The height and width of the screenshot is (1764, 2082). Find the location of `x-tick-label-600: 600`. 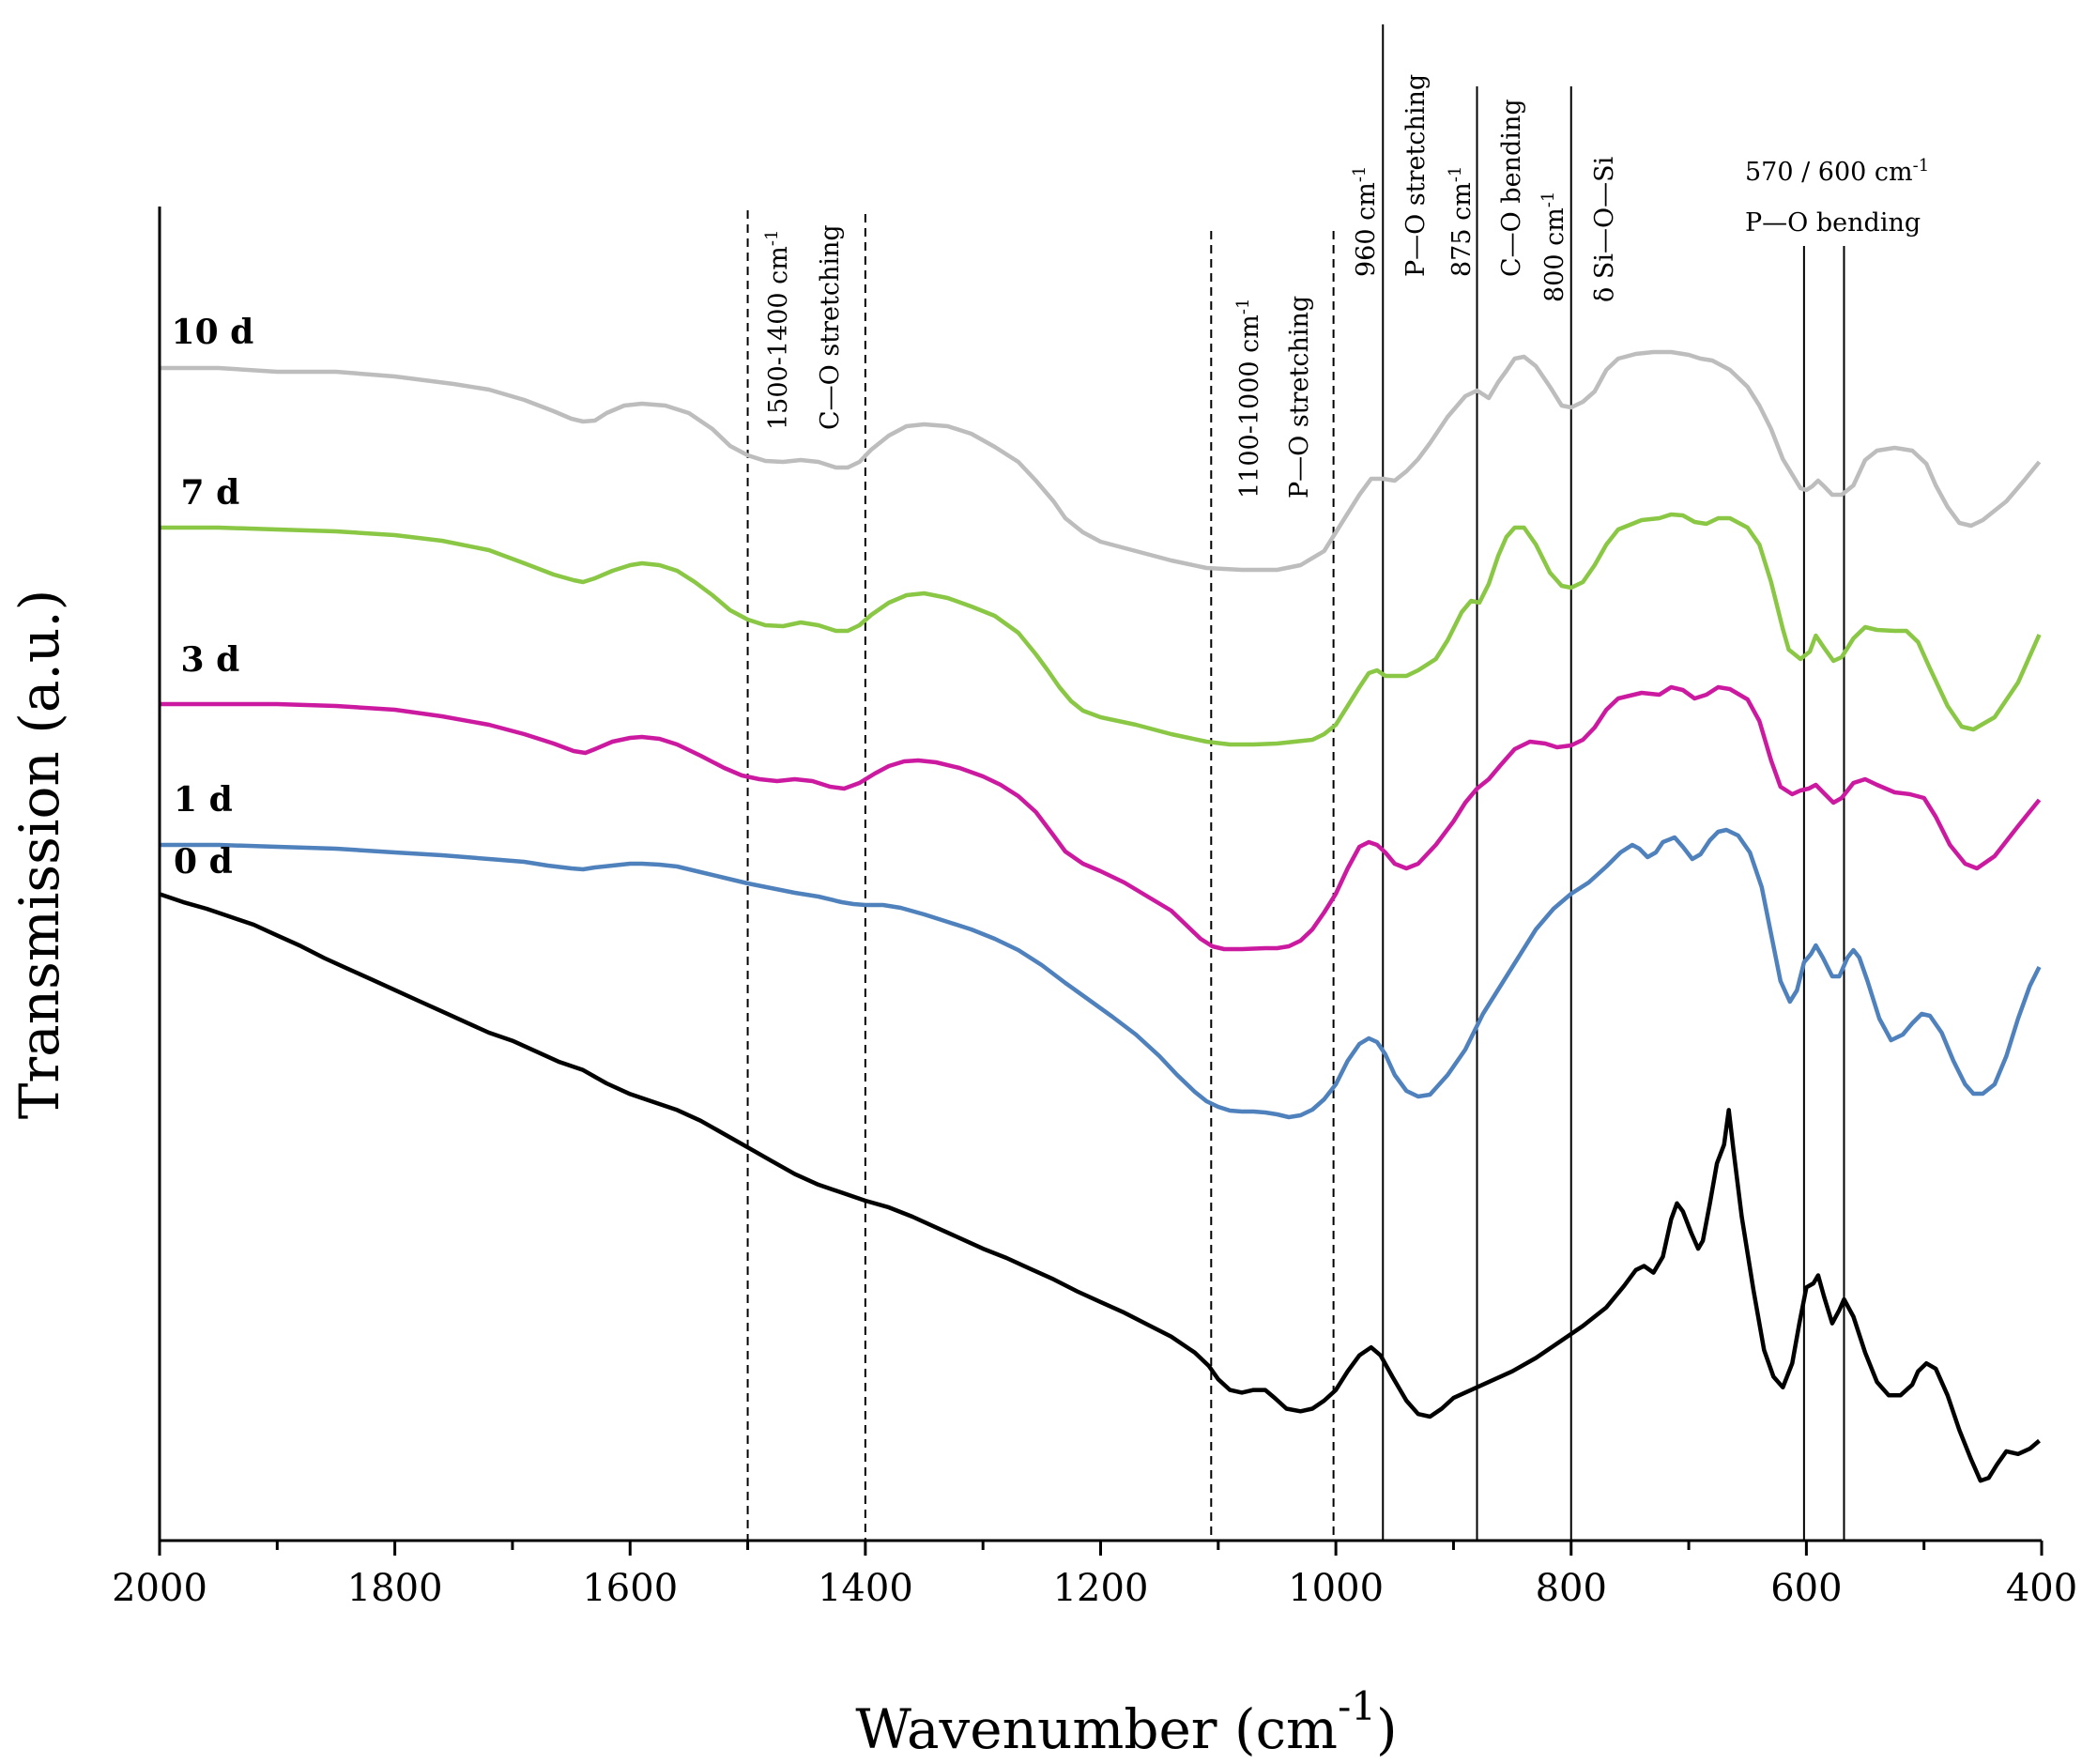

x-tick-label-600: 600 is located at coordinates (1806, 1589).